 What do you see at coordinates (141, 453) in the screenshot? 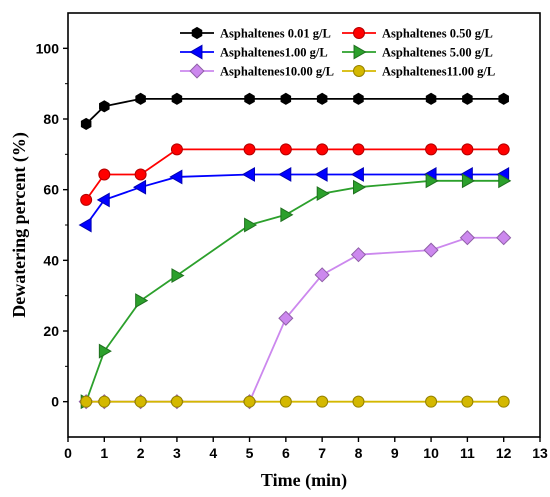
I see `x-tick-label: 2` at bounding box center [141, 453].